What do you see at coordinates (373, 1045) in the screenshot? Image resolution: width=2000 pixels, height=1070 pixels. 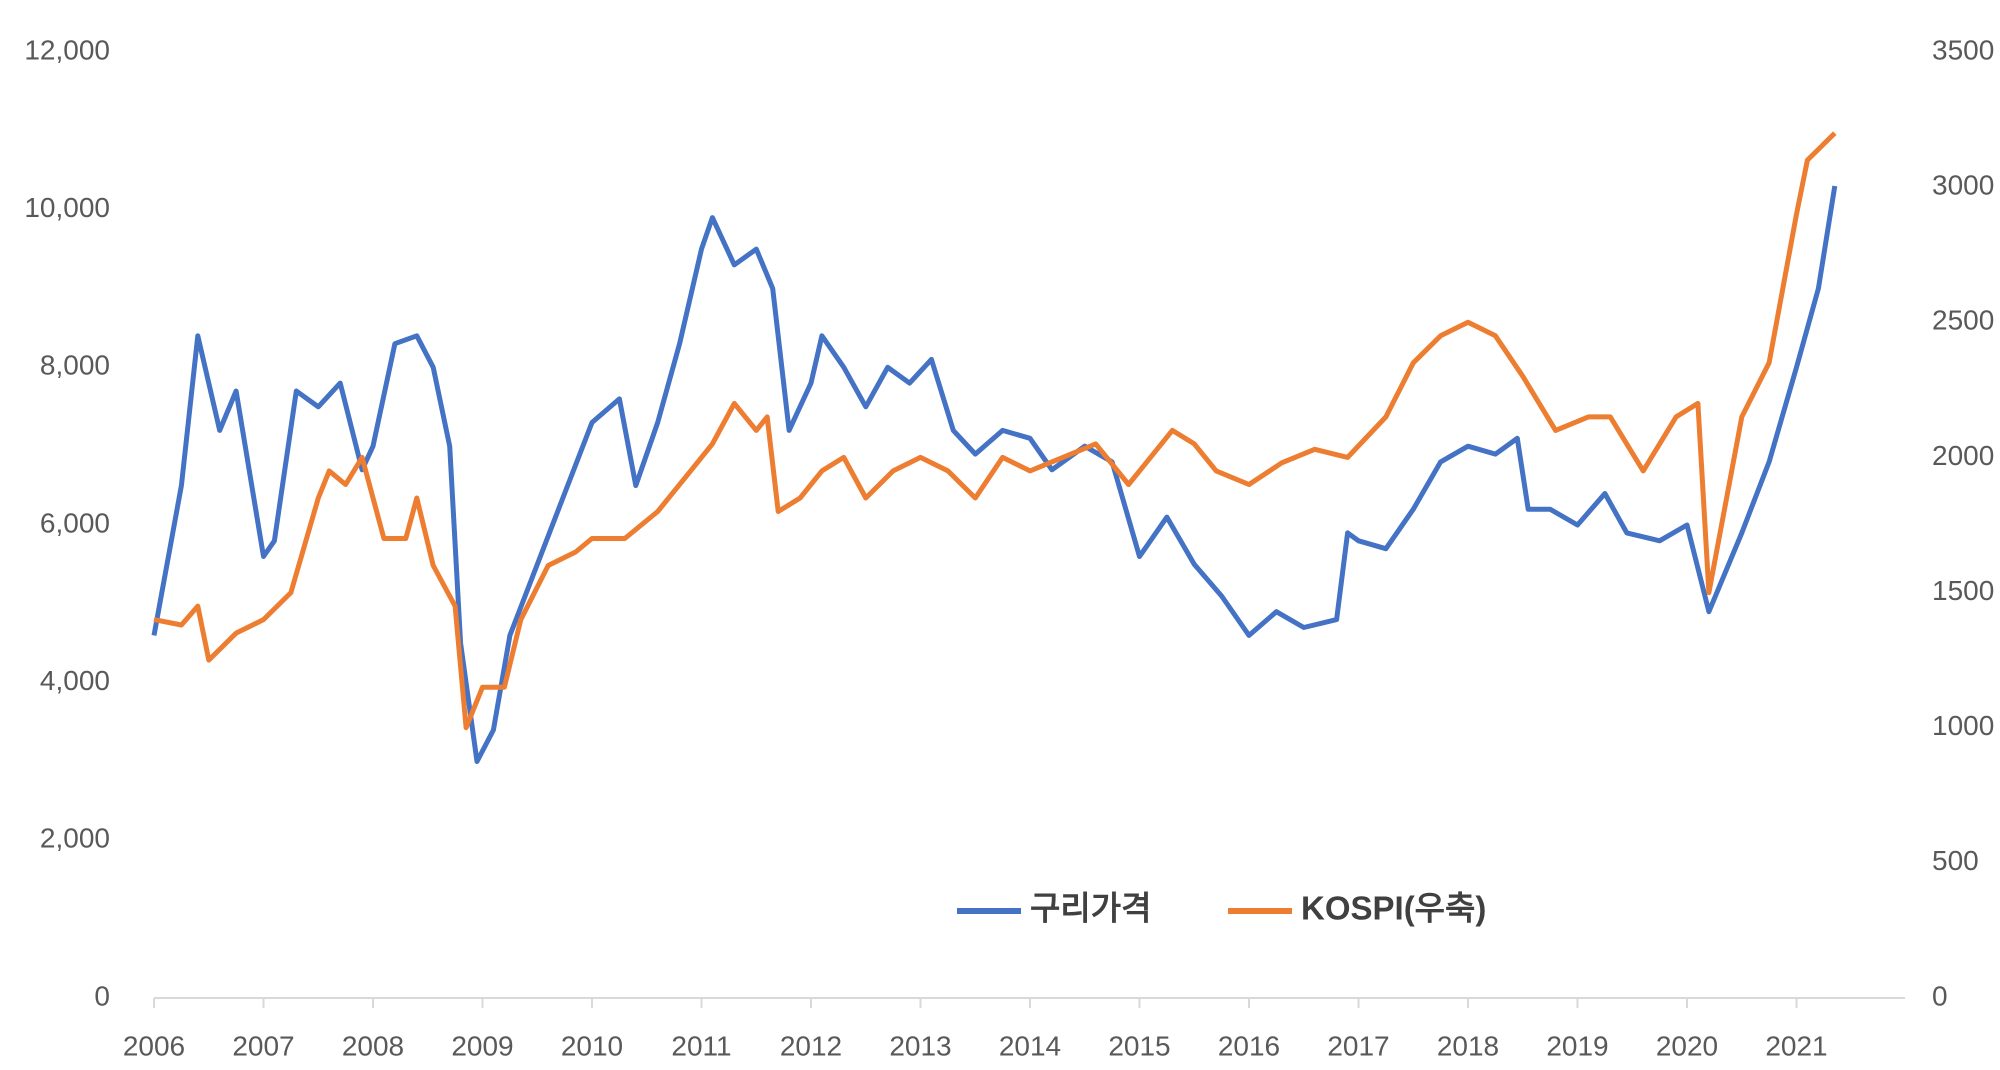 I see `x-tick-label: 2008` at bounding box center [373, 1045].